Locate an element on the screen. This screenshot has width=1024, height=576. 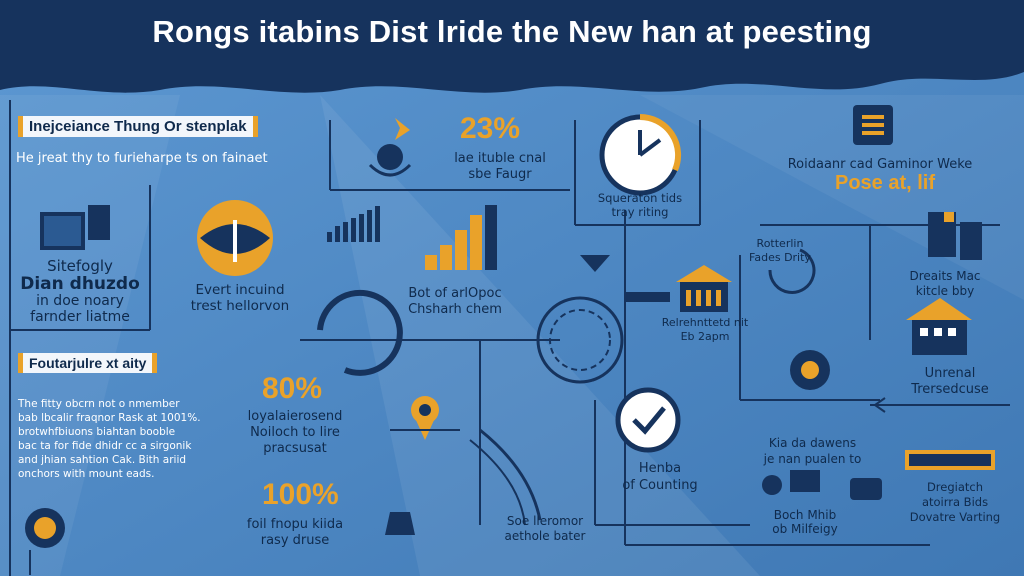
stat-80-line-2: Noiloch to lire is located at coordinates (295, 432).